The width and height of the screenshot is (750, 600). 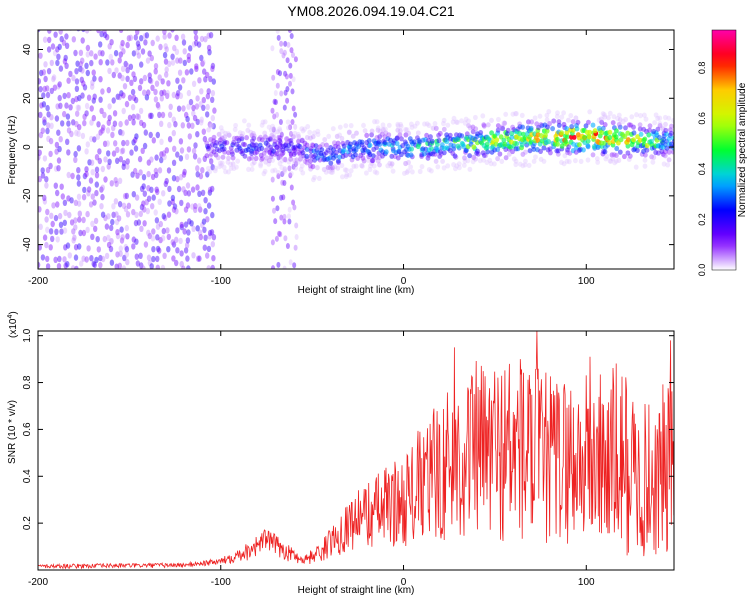 I want to click on snr-multiplier-exp: 4, so click(x=10, y=317).